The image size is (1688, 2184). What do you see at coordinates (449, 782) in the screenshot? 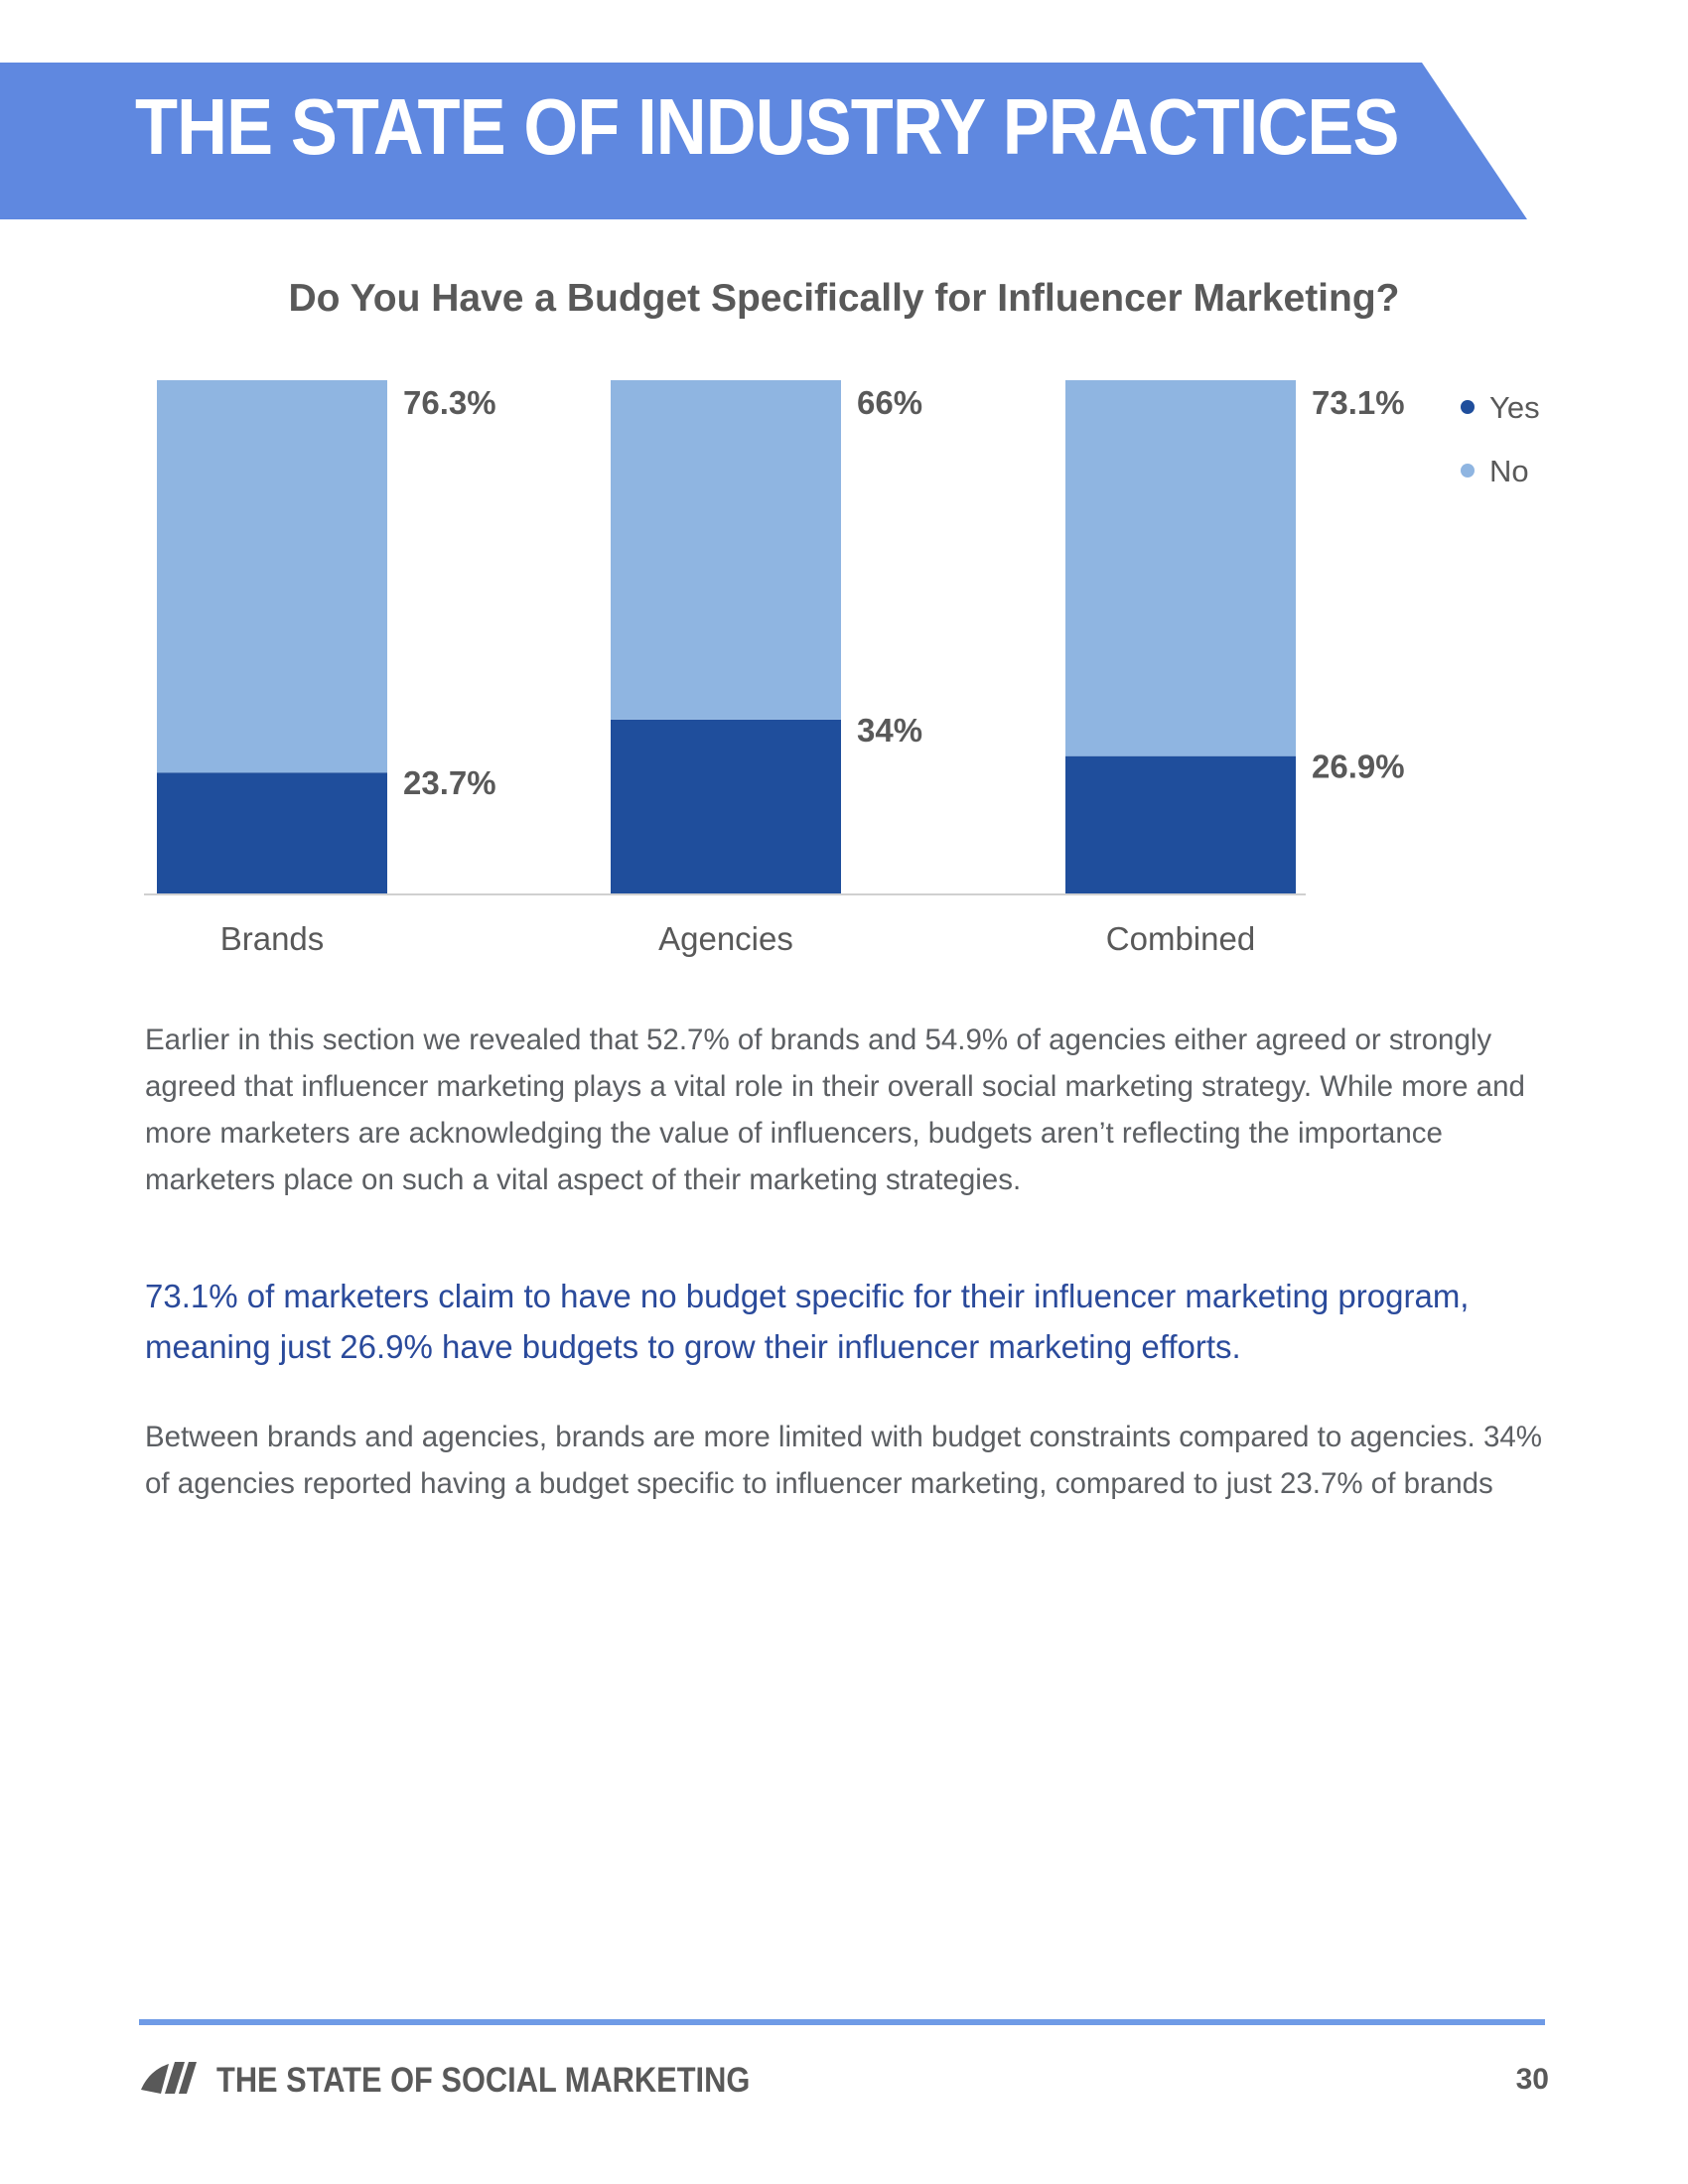
I see `data-label-yes-brands: 23.7%` at bounding box center [449, 782].